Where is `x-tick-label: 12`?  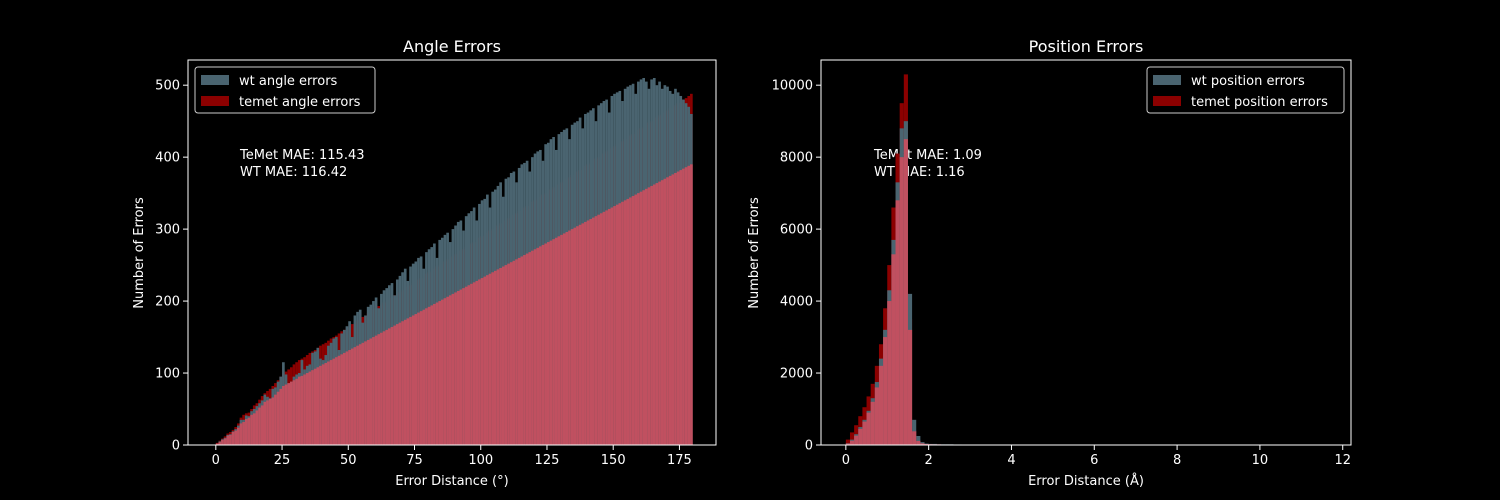
x-tick-label: 12 is located at coordinates (1342, 460).